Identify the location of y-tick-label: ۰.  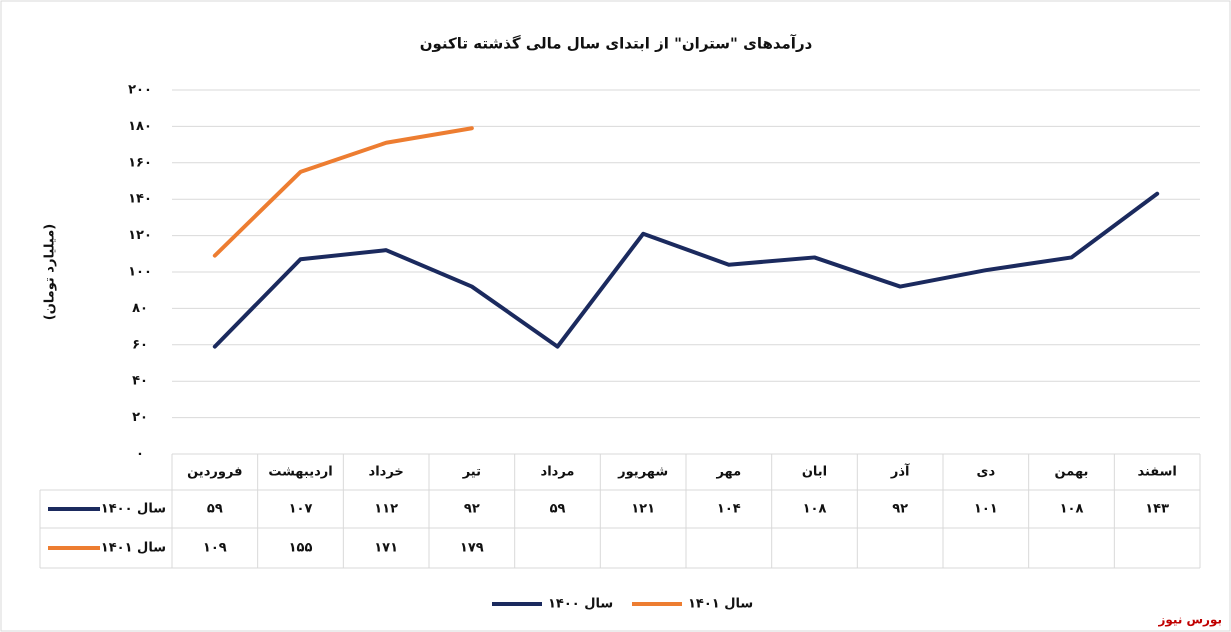
(140, 454).